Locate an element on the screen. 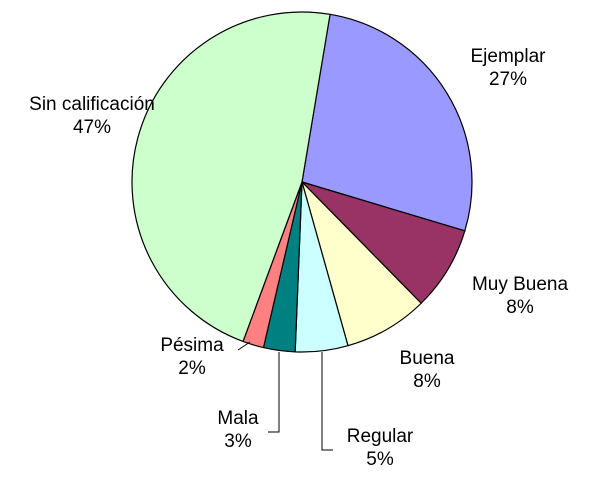 This screenshot has width=589, height=477. slice-label: Buena 8% is located at coordinates (427, 370).